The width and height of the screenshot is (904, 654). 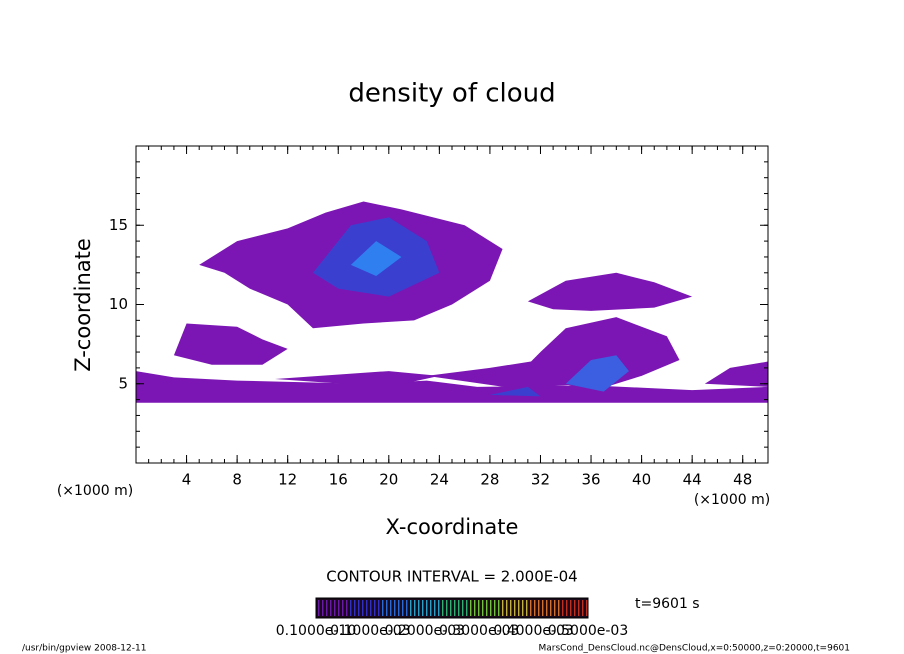 I want to click on x-axis-label: X-coordinate, so click(x=452, y=527).